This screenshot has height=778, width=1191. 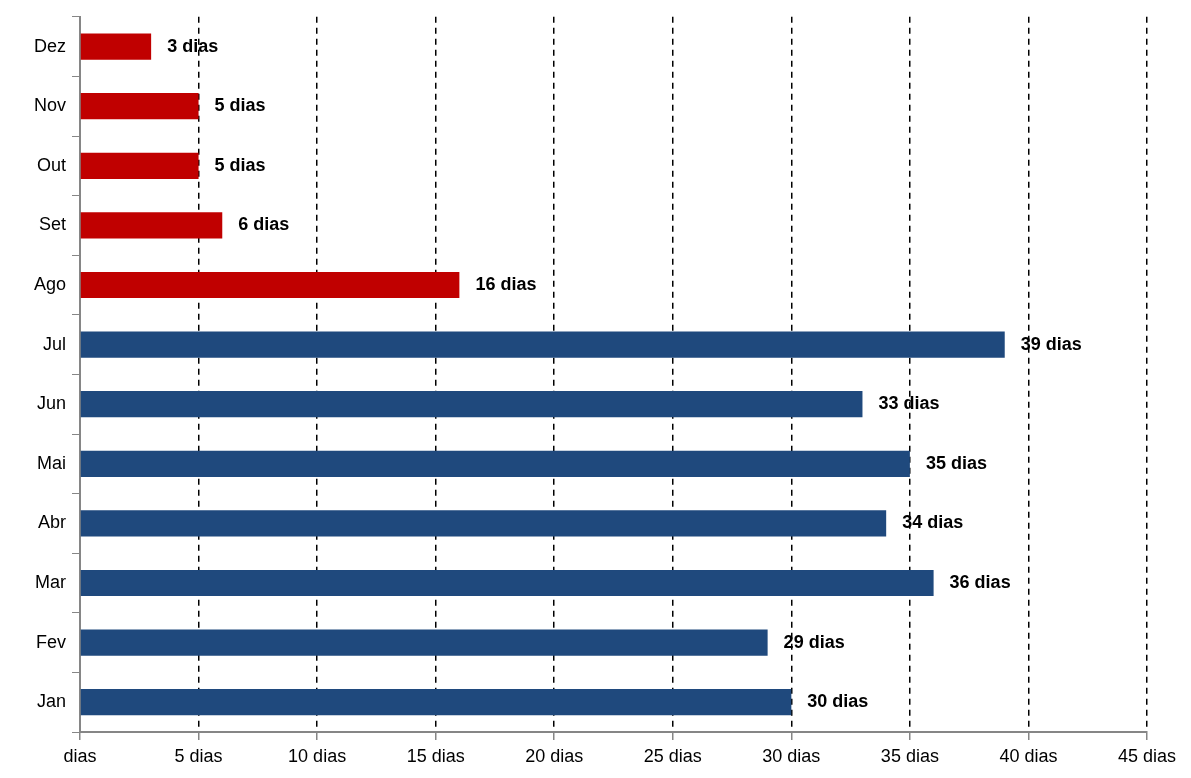 What do you see at coordinates (980, 581) in the screenshot?
I see `data-label: 36 dias` at bounding box center [980, 581].